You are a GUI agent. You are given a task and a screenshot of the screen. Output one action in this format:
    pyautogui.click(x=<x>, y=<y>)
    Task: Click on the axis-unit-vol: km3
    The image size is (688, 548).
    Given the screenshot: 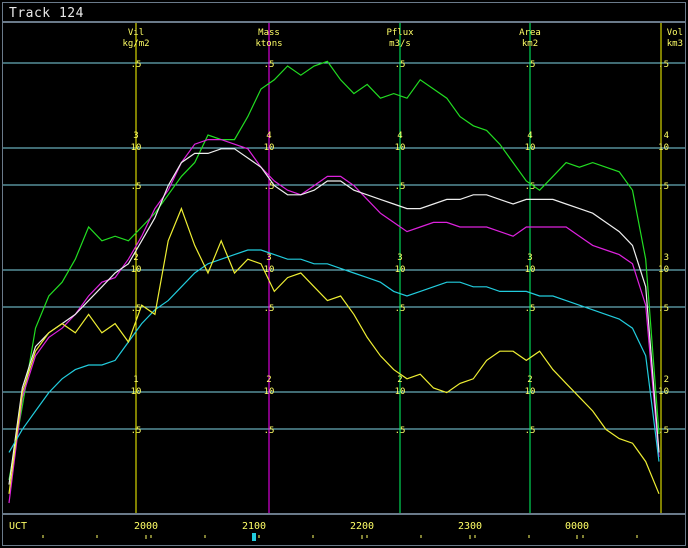 What is the action you would take?
    pyautogui.click(x=675, y=44)
    